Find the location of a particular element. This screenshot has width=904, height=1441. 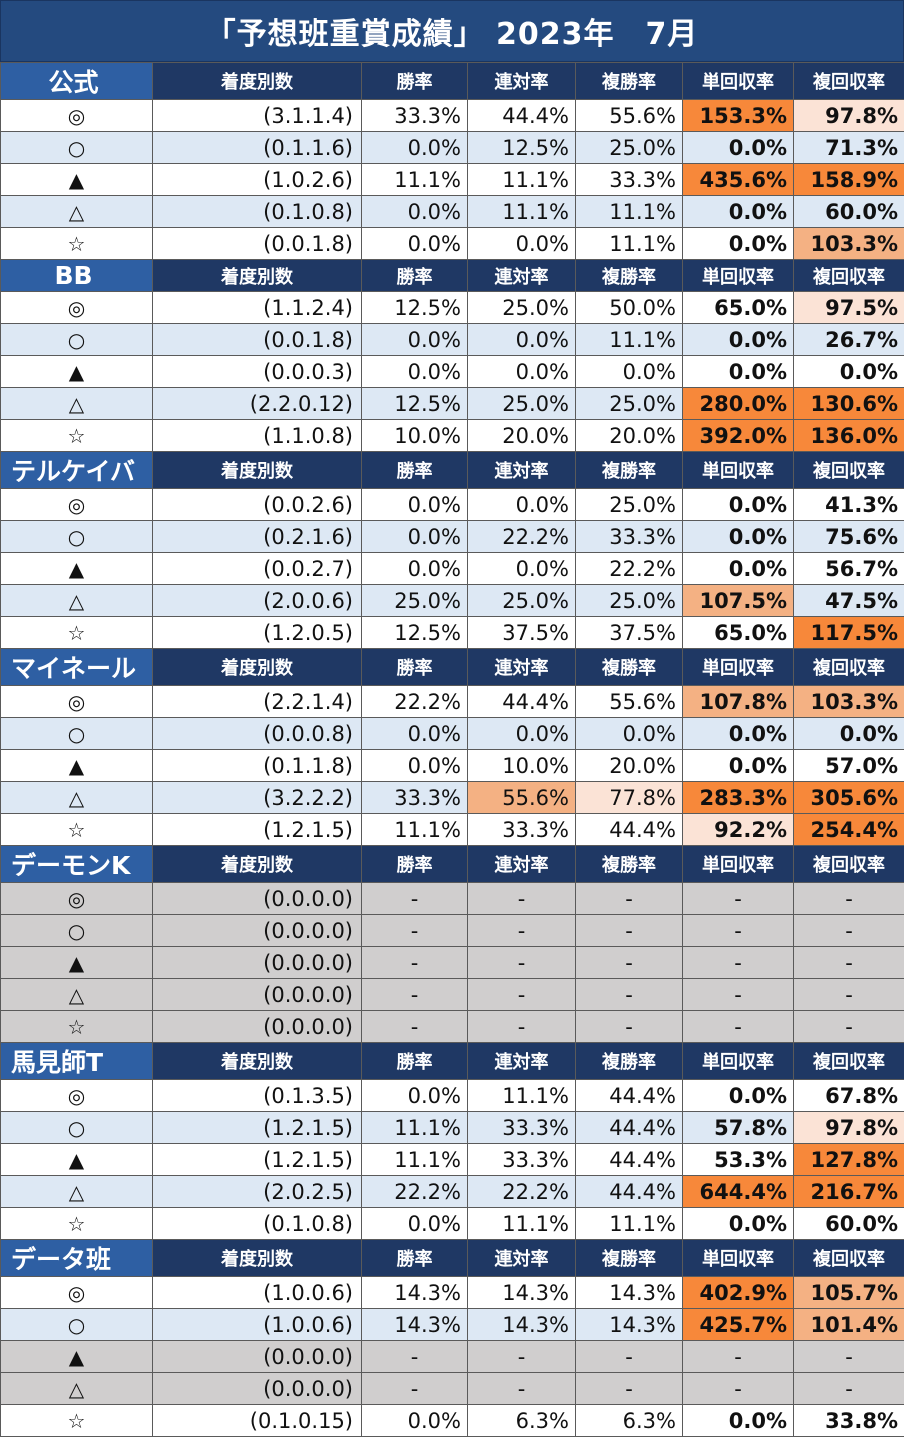

show-rate-cell: 22.2% is located at coordinates (629, 568).